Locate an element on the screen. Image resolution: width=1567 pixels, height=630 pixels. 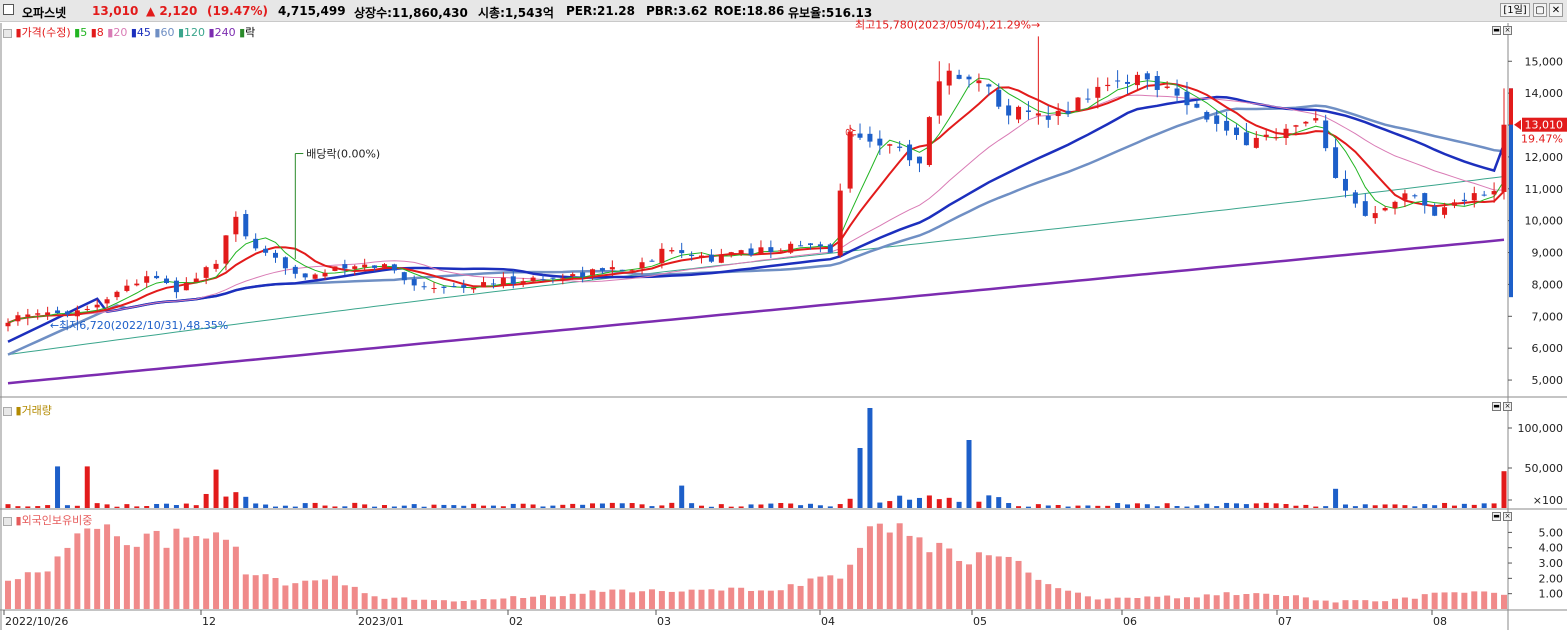
foreign-tick-label: 2.00 is located at coordinates (1551, 578).